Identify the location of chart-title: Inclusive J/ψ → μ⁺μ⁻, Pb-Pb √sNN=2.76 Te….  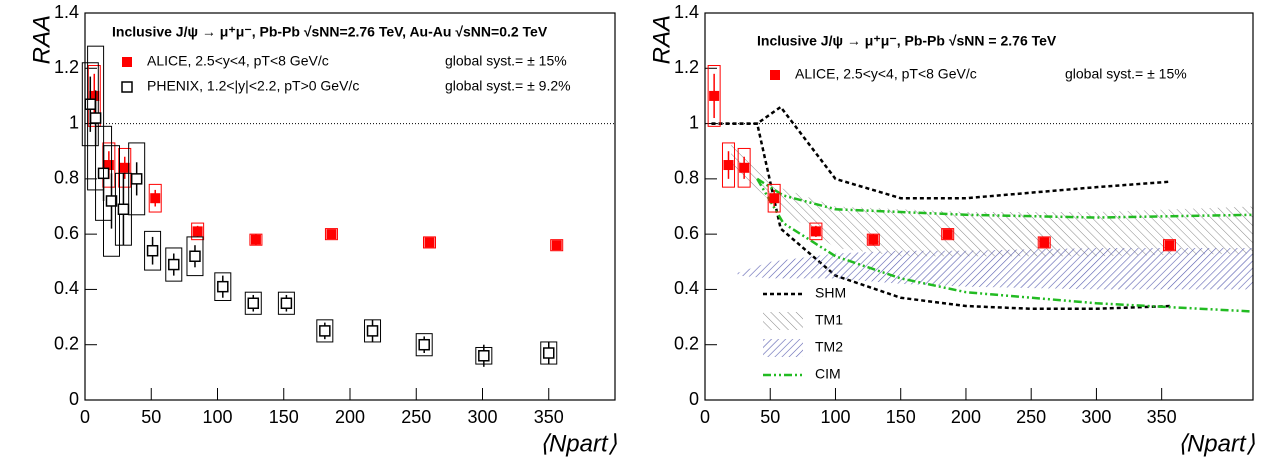
(330, 32).